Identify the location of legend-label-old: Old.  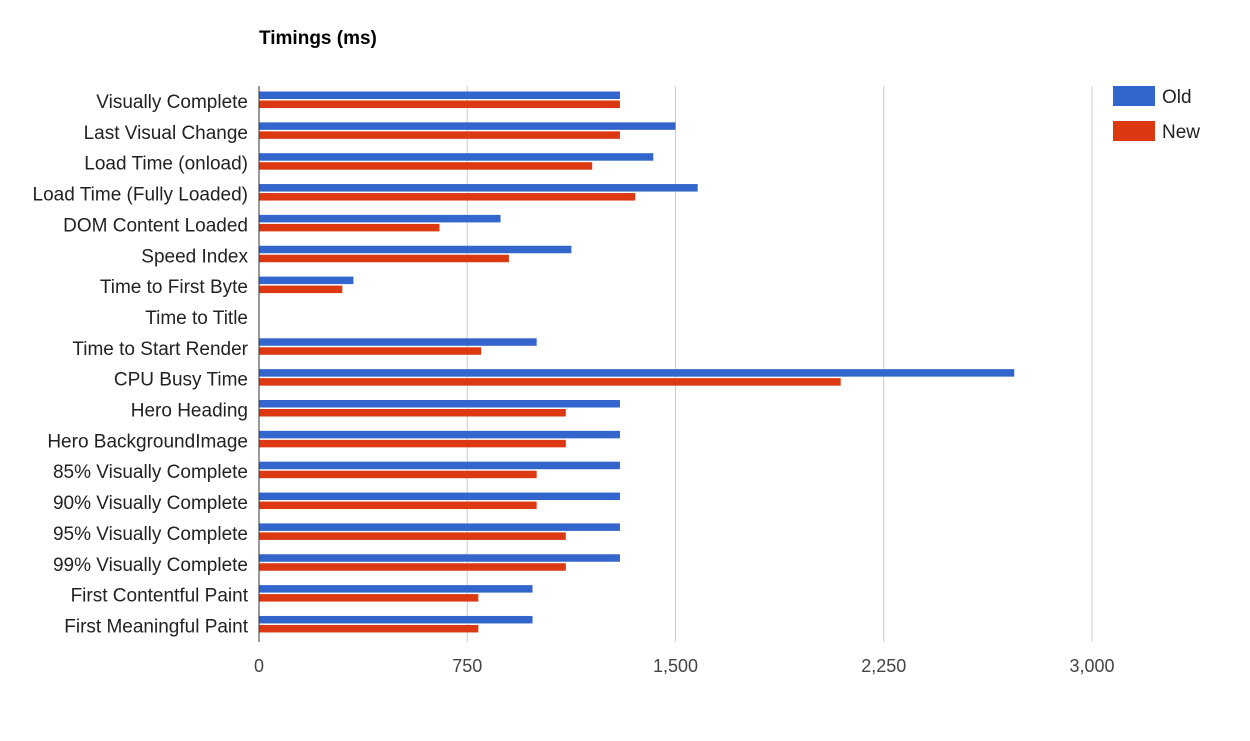
(1177, 97).